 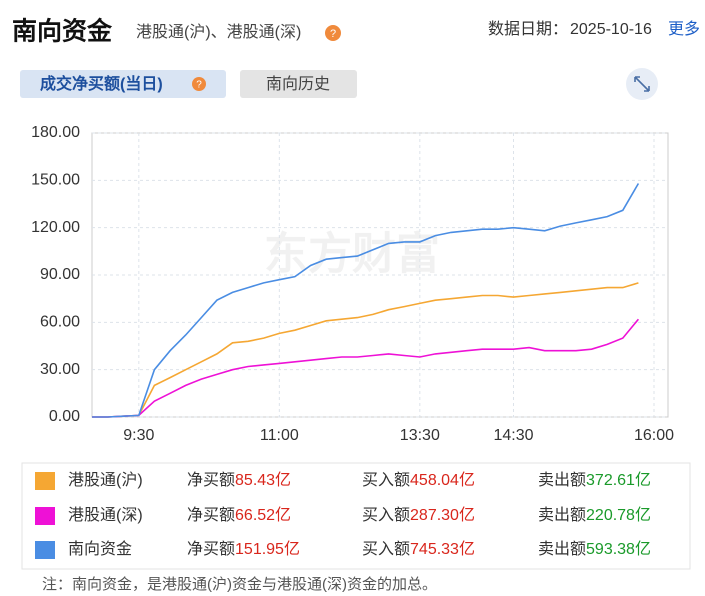 I want to click on y-tick-label: 150.00, so click(x=55, y=180).